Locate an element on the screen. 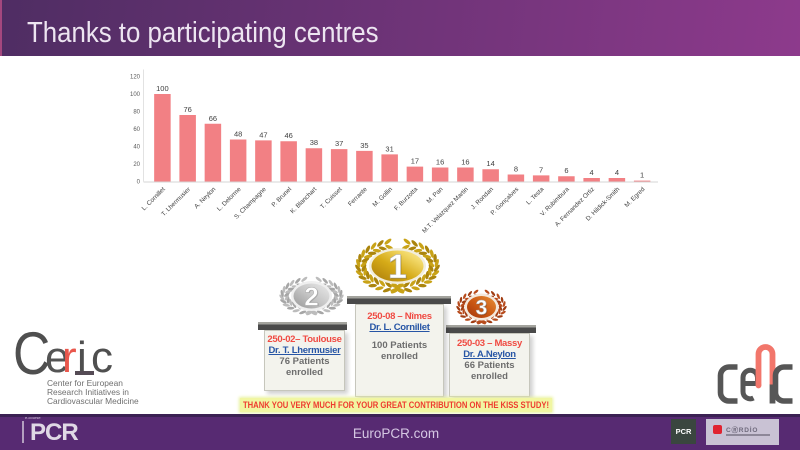 Image resolution: width=800 pixels, height=450 pixels. svg-text: 60 is located at coordinates (136, 130).